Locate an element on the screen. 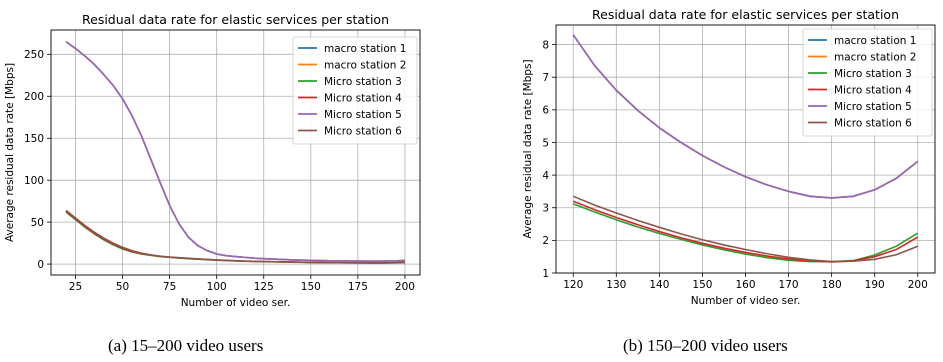 Image resolution: width=943 pixels, height=362 pixels. a-xtick-label: 50 is located at coordinates (122, 287).